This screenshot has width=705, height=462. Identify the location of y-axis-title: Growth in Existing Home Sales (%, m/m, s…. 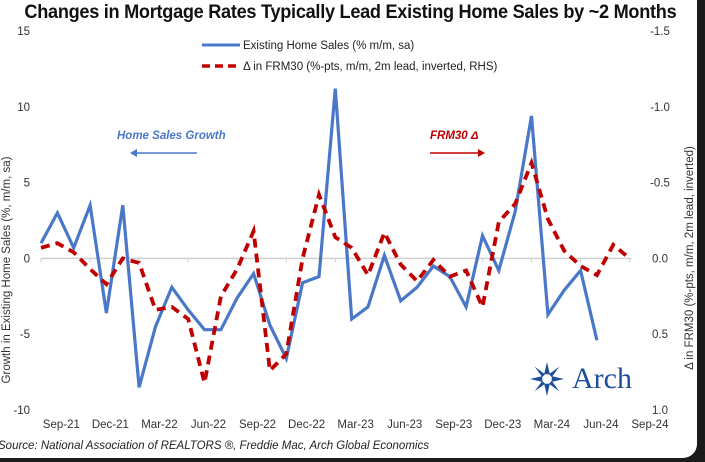
(7, 269).